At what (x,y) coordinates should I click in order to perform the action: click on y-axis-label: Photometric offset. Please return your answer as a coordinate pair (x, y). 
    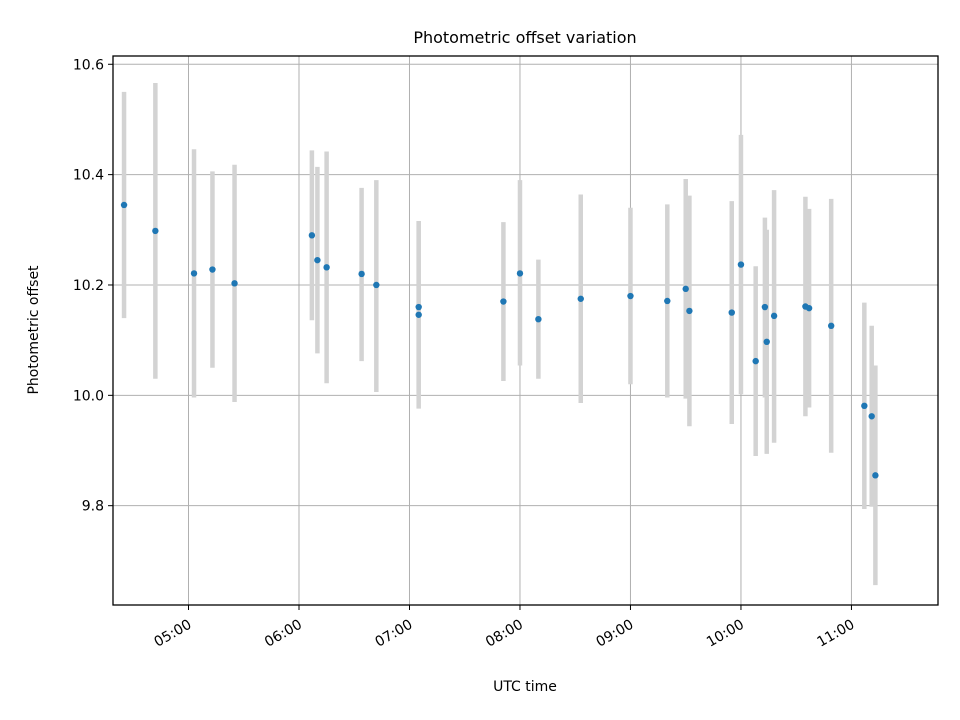
    Looking at the image, I should click on (34, 330).